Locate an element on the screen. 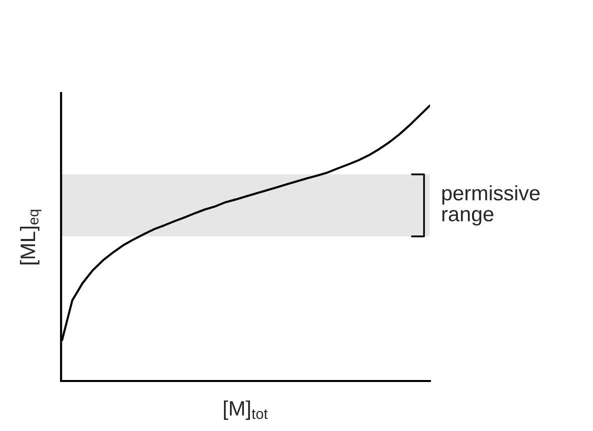  band-label: permissive range is located at coordinates (491, 205).